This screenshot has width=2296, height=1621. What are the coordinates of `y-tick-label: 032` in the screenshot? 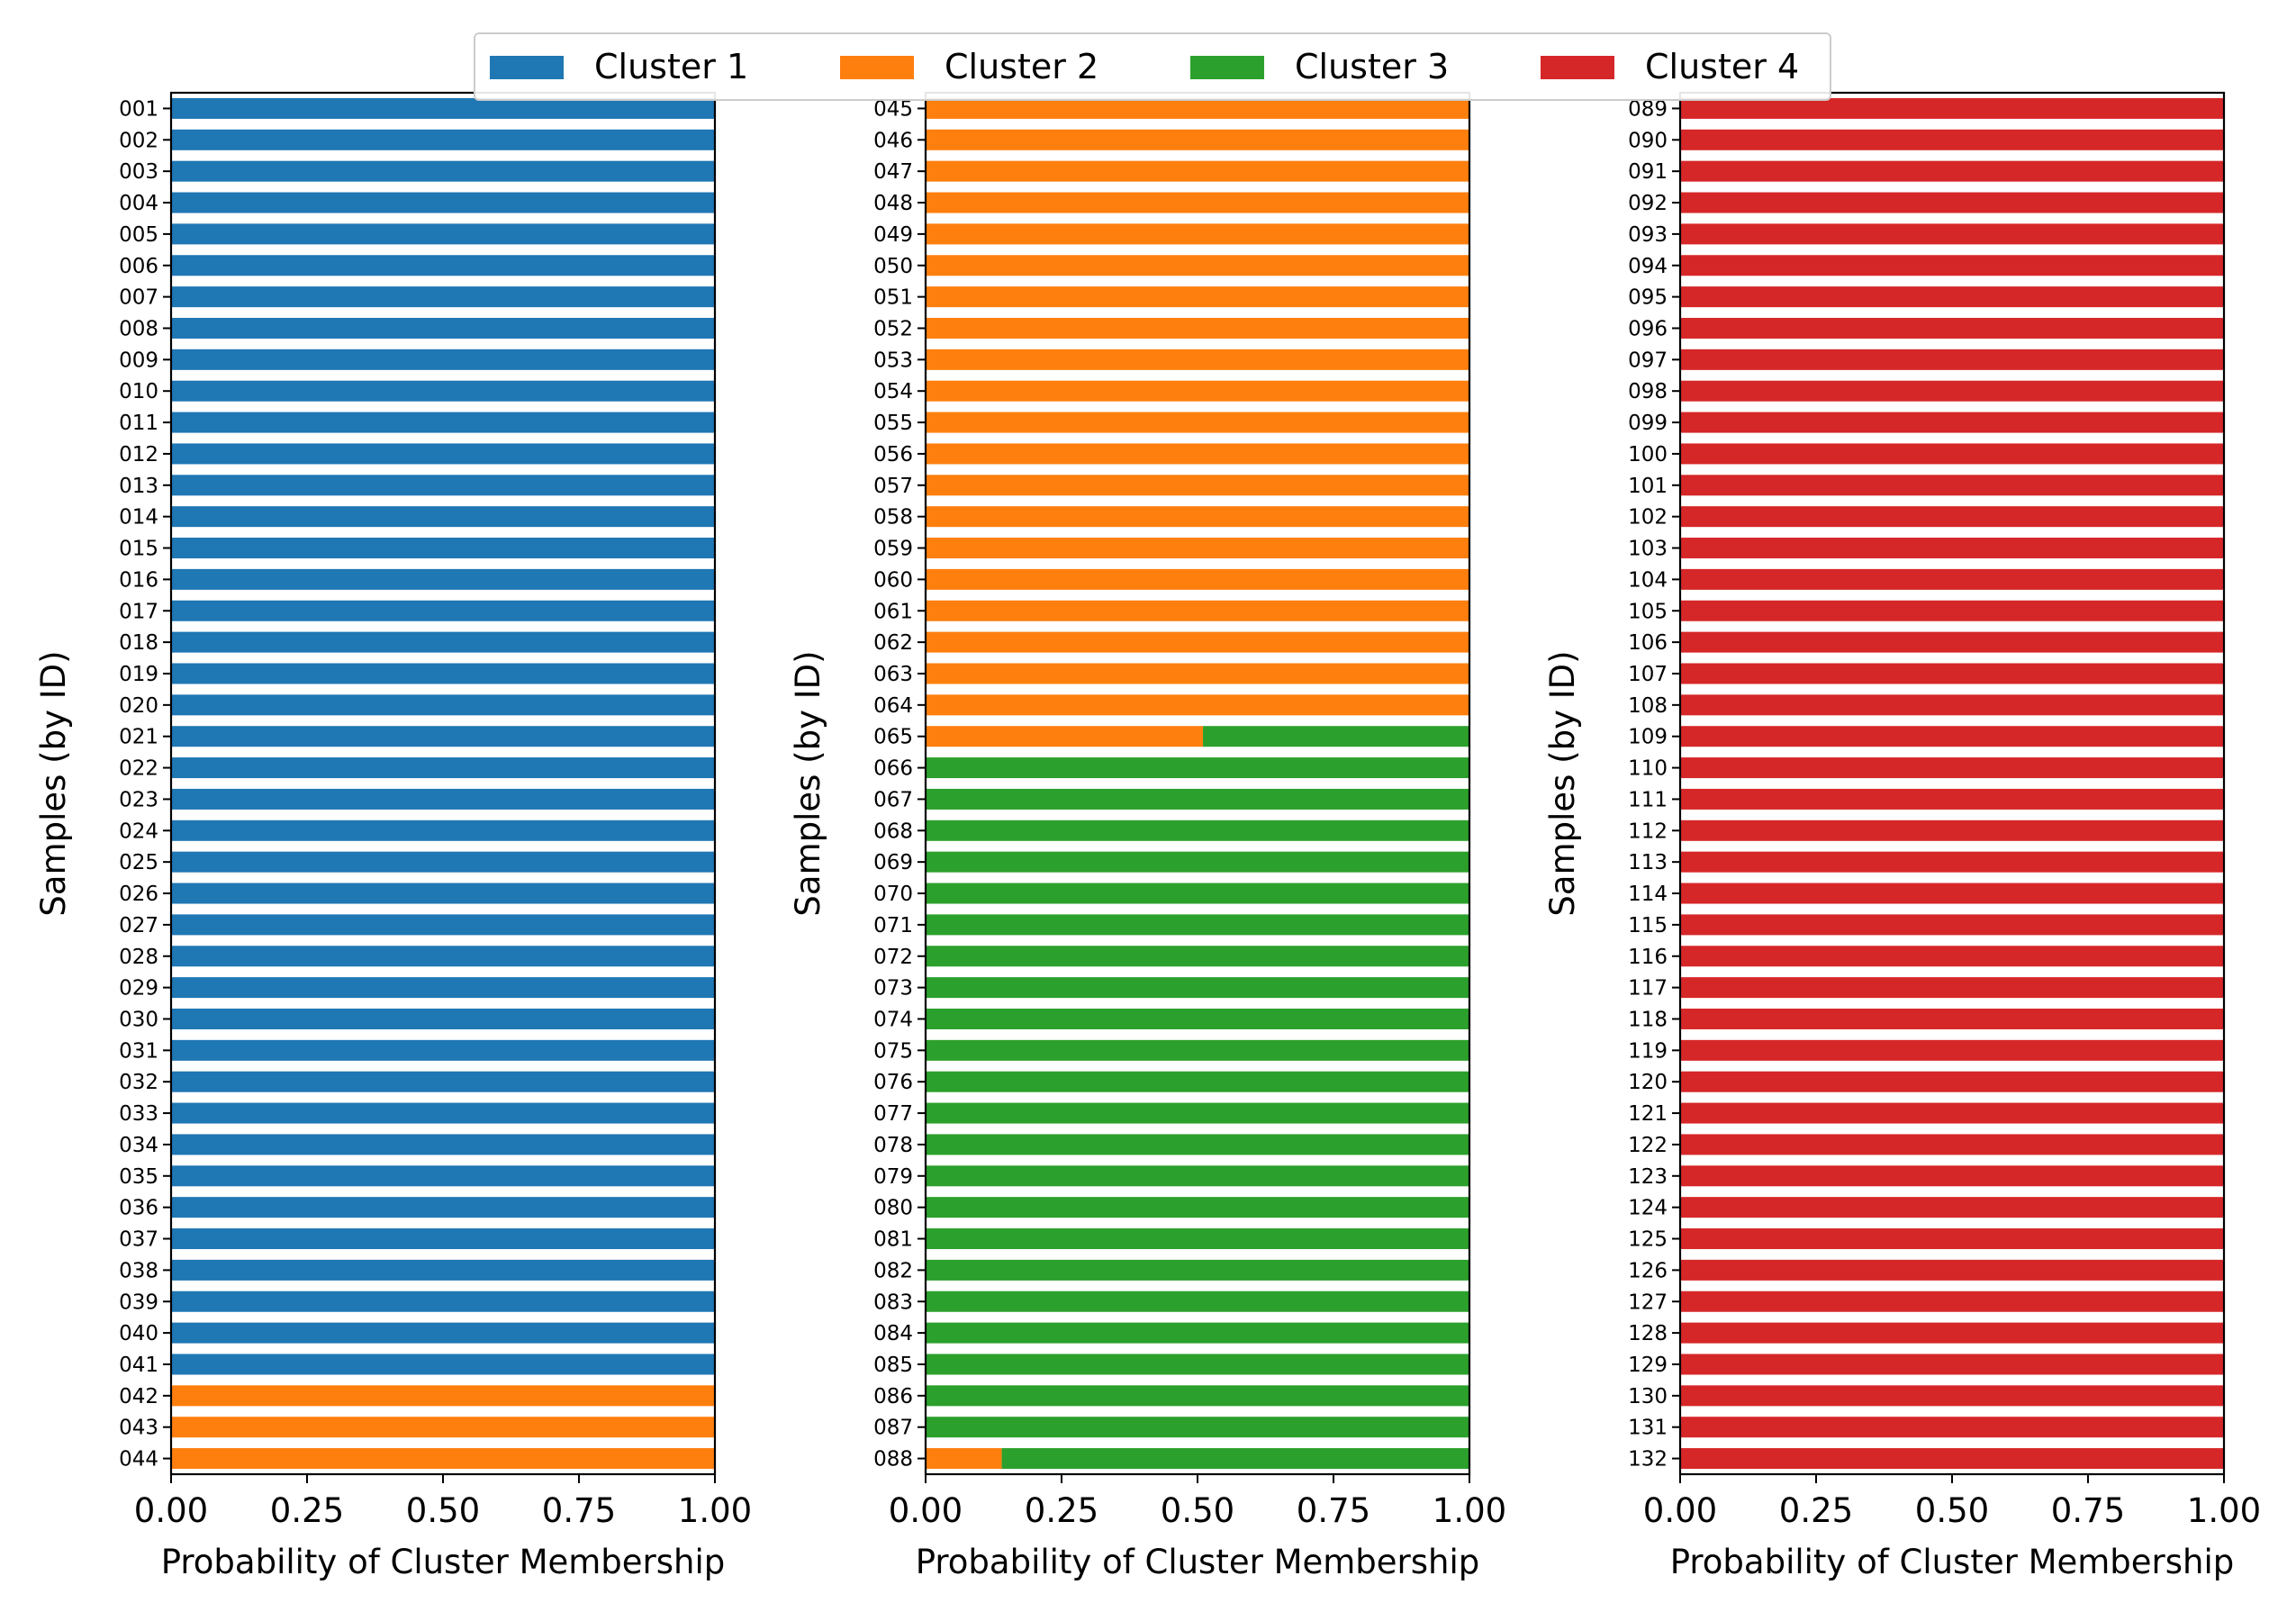 It's located at (138, 1082).